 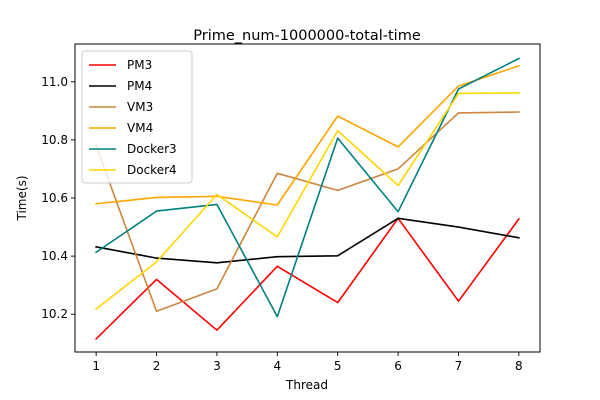 I want to click on legend-label-vm3: VM3, so click(x=140, y=107).